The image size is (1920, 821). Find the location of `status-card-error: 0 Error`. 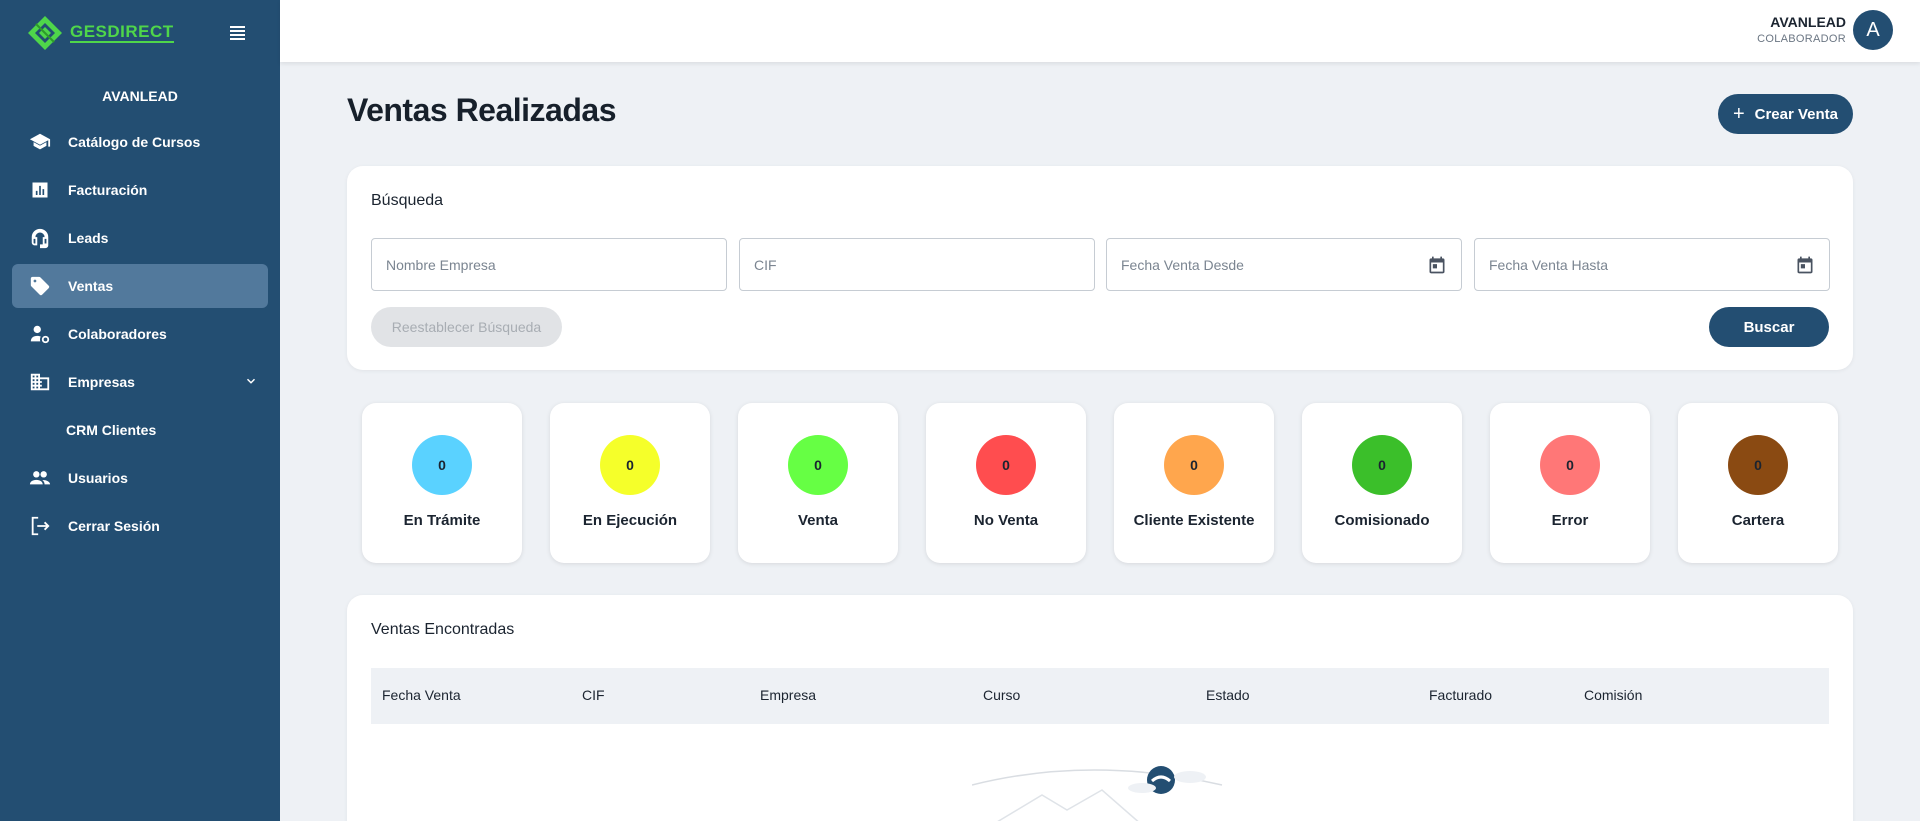

status-card-error: 0 Error is located at coordinates (1570, 483).